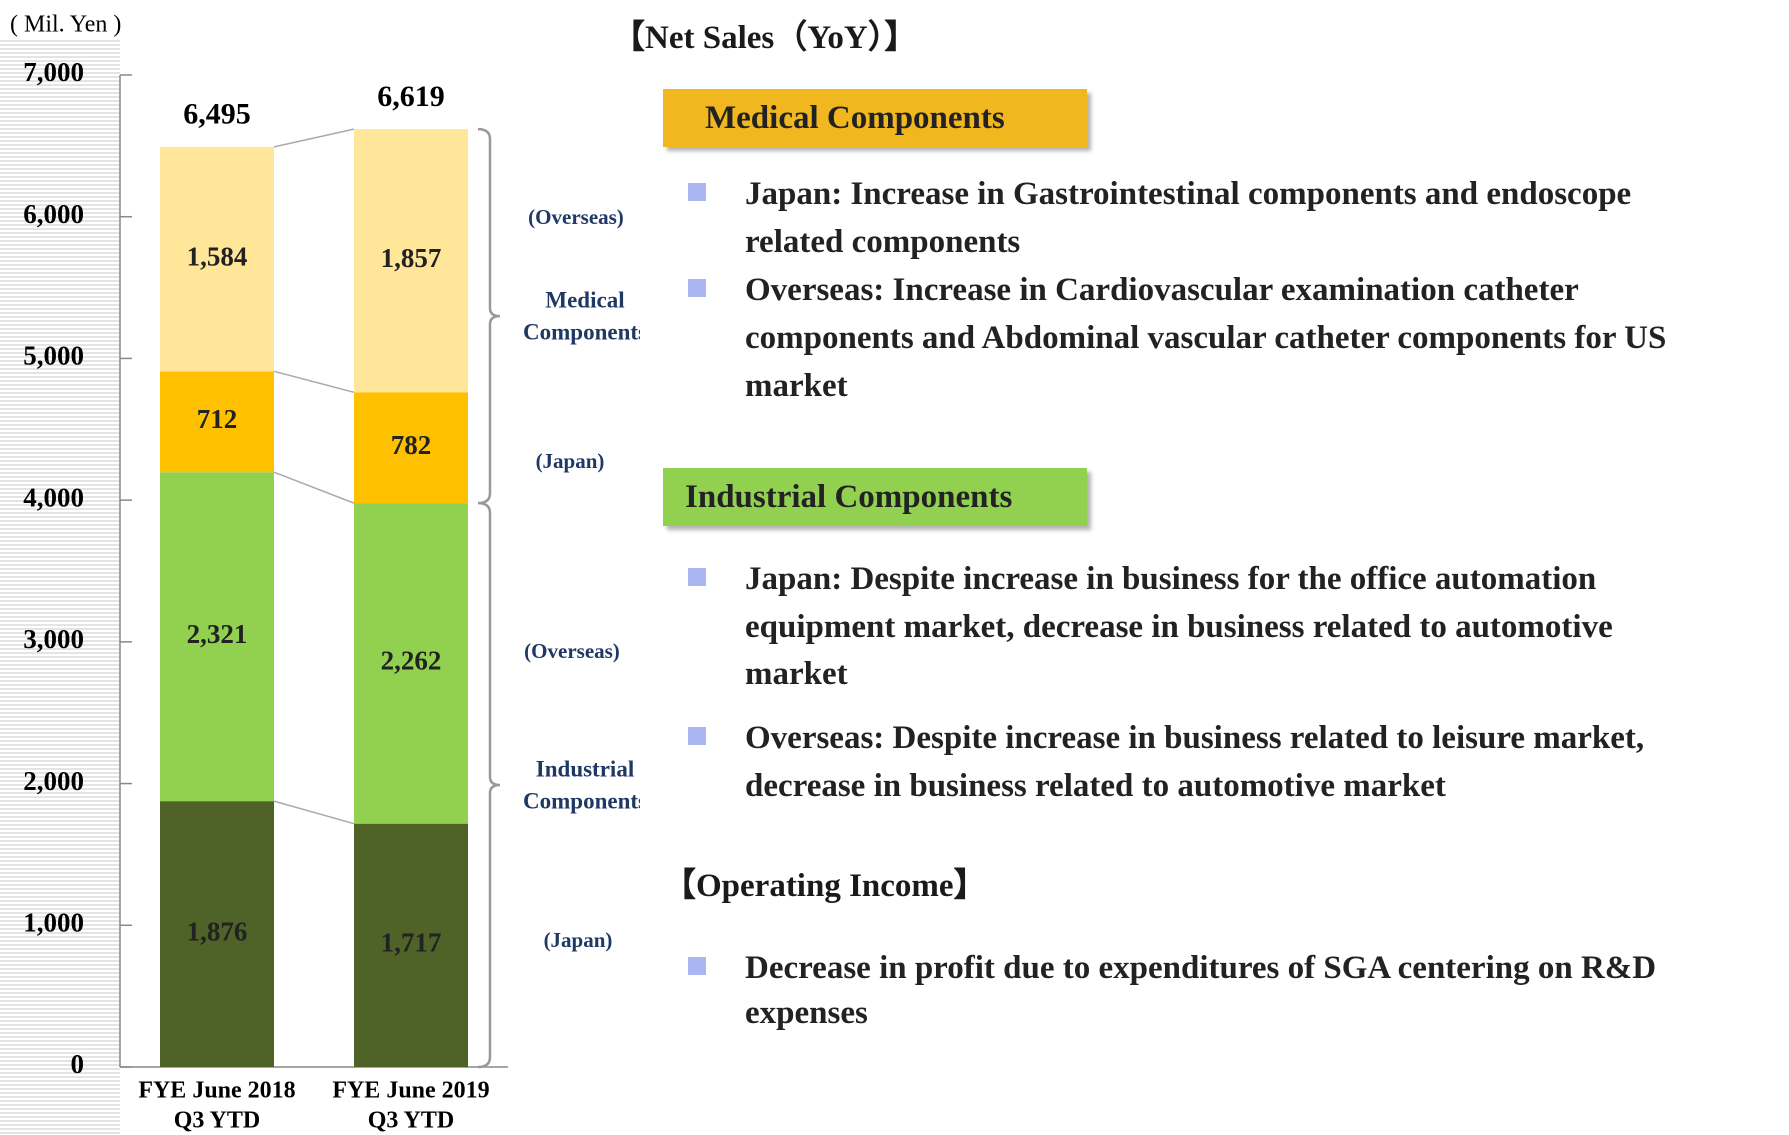 This screenshot has height=1135, width=1789. Describe the element at coordinates (53, 214) in the screenshot. I see `y-tick-label: 6,000` at that location.